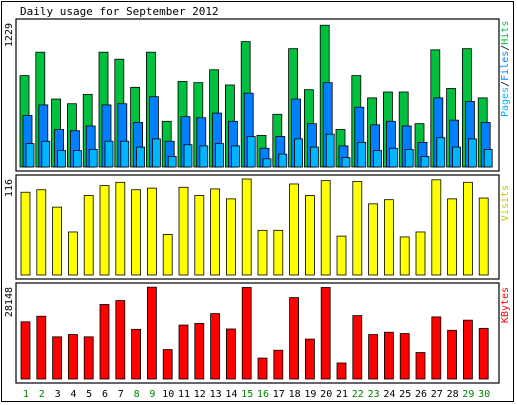  Describe the element at coordinates (295, 394) in the screenshot. I see `x-tick-day-18: 18` at that location.